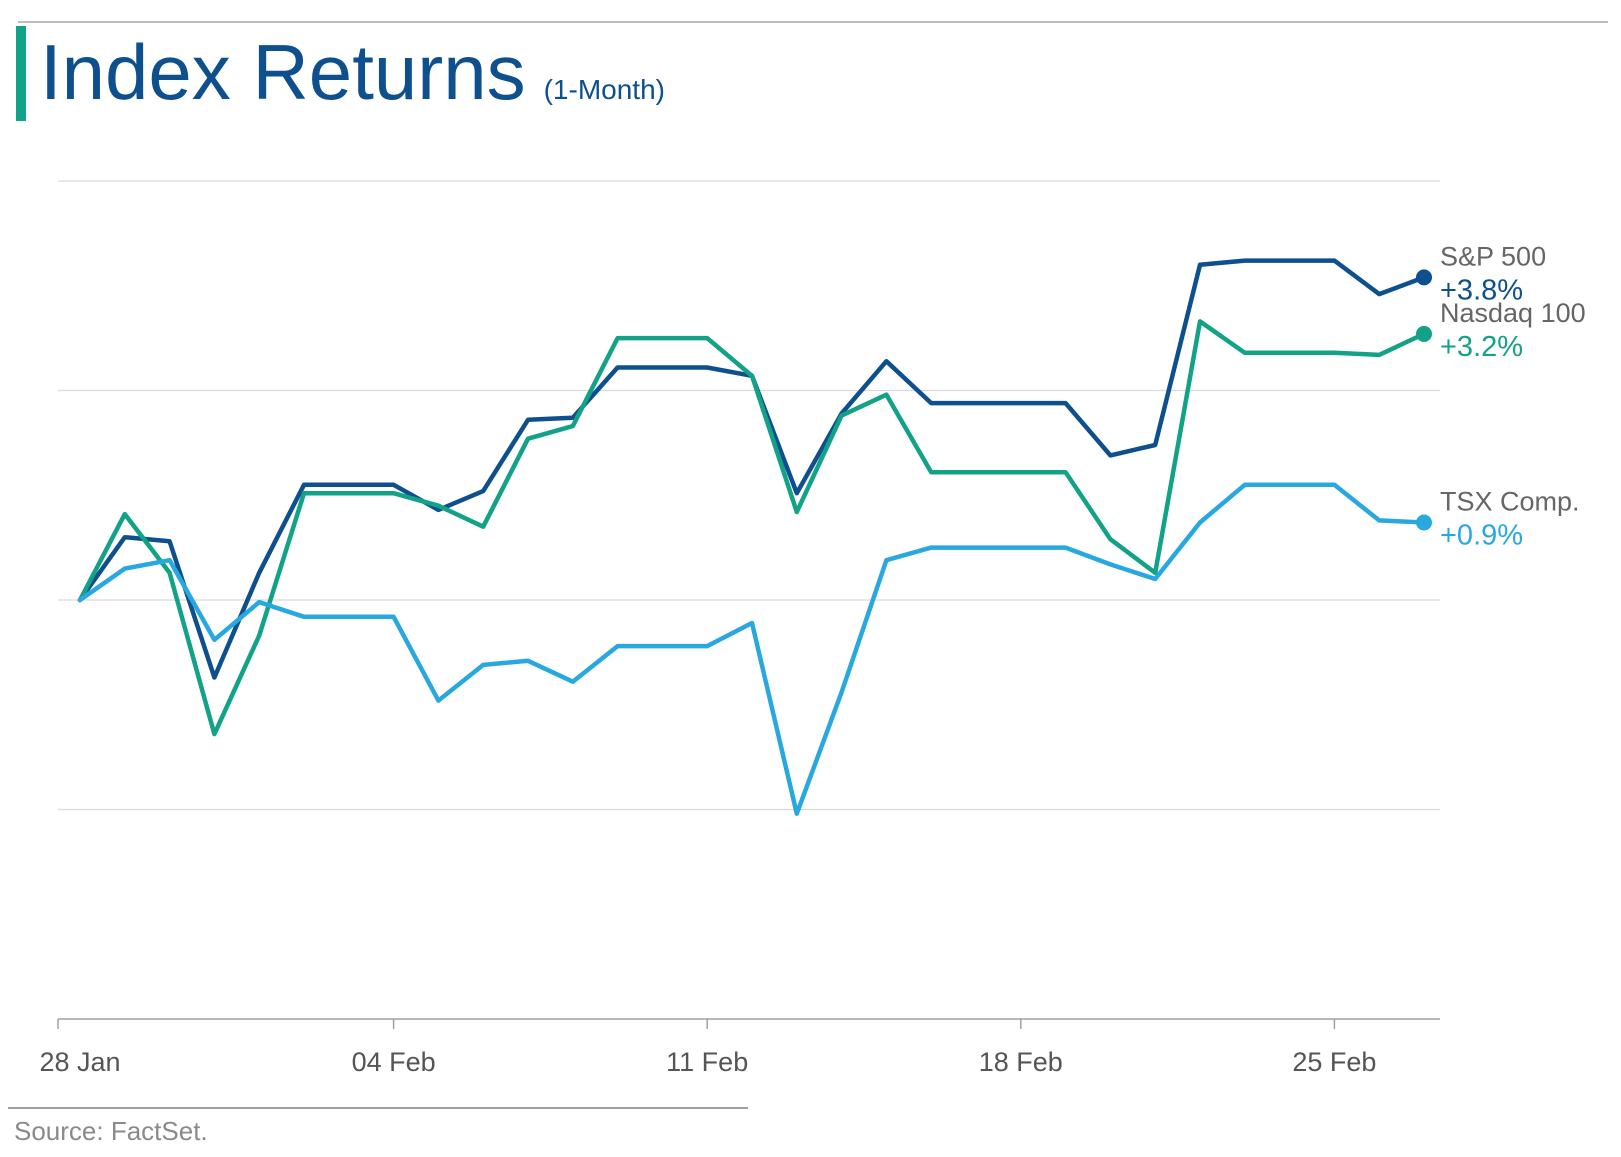 The image size is (1621, 1157). Describe the element at coordinates (1493, 256) in the screenshot. I see `series-name-label: S&P 500` at that location.